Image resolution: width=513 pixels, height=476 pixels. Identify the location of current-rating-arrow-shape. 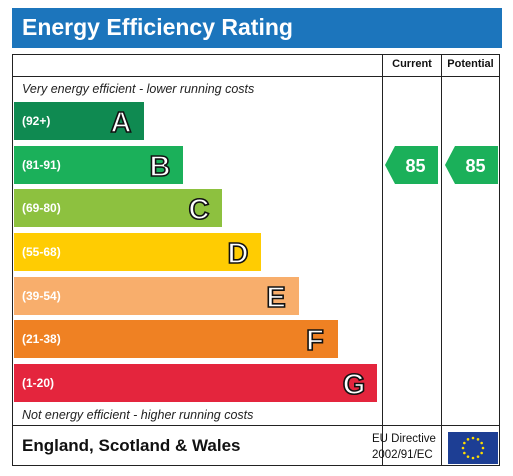
(411, 165).